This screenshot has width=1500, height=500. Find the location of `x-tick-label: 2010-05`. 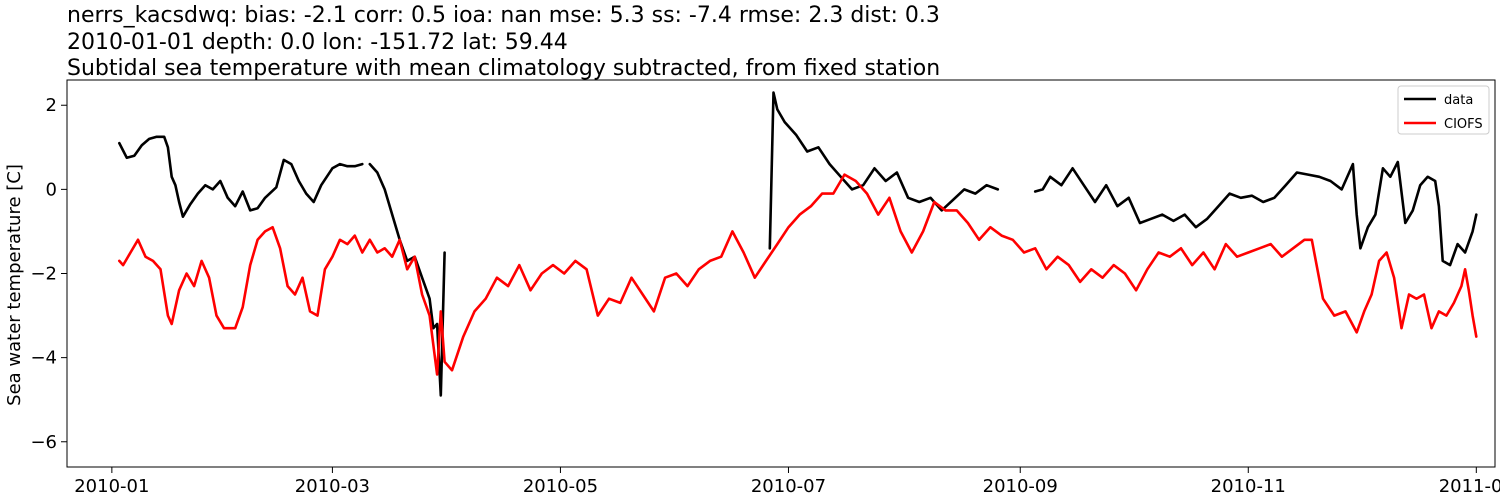

x-tick-label: 2010-05 is located at coordinates (560, 486).